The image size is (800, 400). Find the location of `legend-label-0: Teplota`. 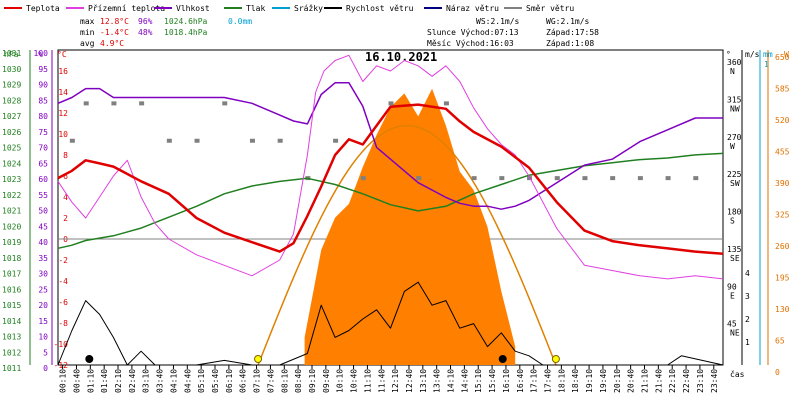

legend-label-0: Teplota is located at coordinates (43, 8).